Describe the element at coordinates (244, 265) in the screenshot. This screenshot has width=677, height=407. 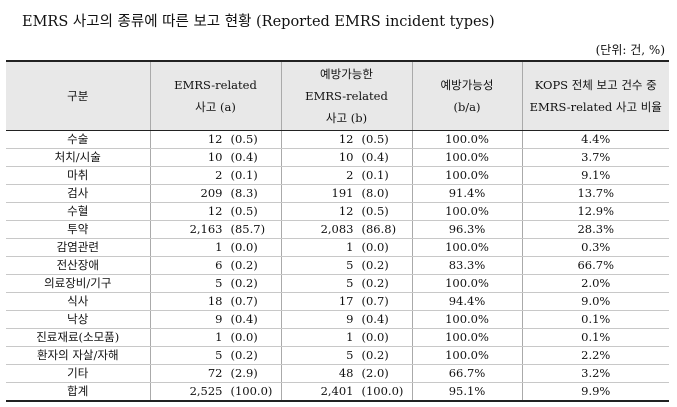
I see `emrs-percent: (0.2)` at that location.